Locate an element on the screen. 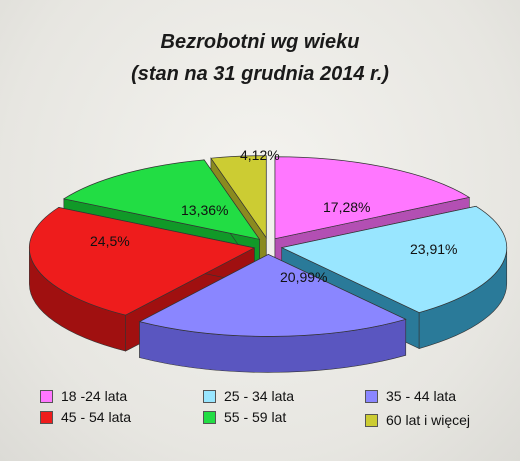 This screenshot has width=520, height=461. legend-item: 25 - 34 lata is located at coordinates (248, 396).